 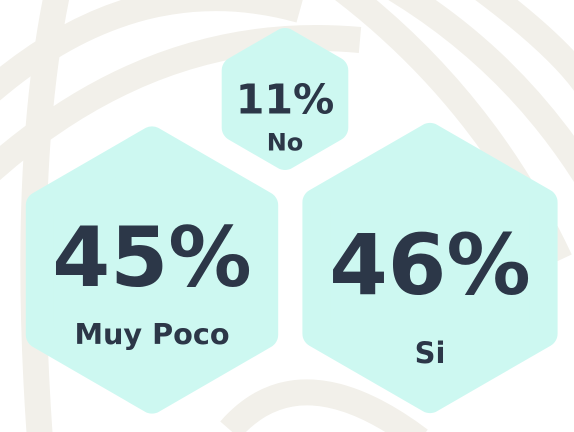 I want to click on category-label: Muy Poco, so click(x=151, y=334).